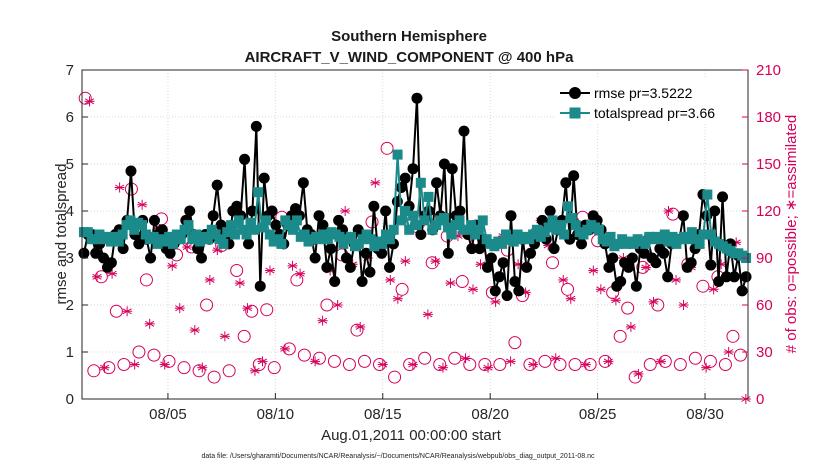 The height and width of the screenshot is (470, 830). Describe the element at coordinates (70, 164) in the screenshot. I see `y-tick-label-left: 5` at that location.